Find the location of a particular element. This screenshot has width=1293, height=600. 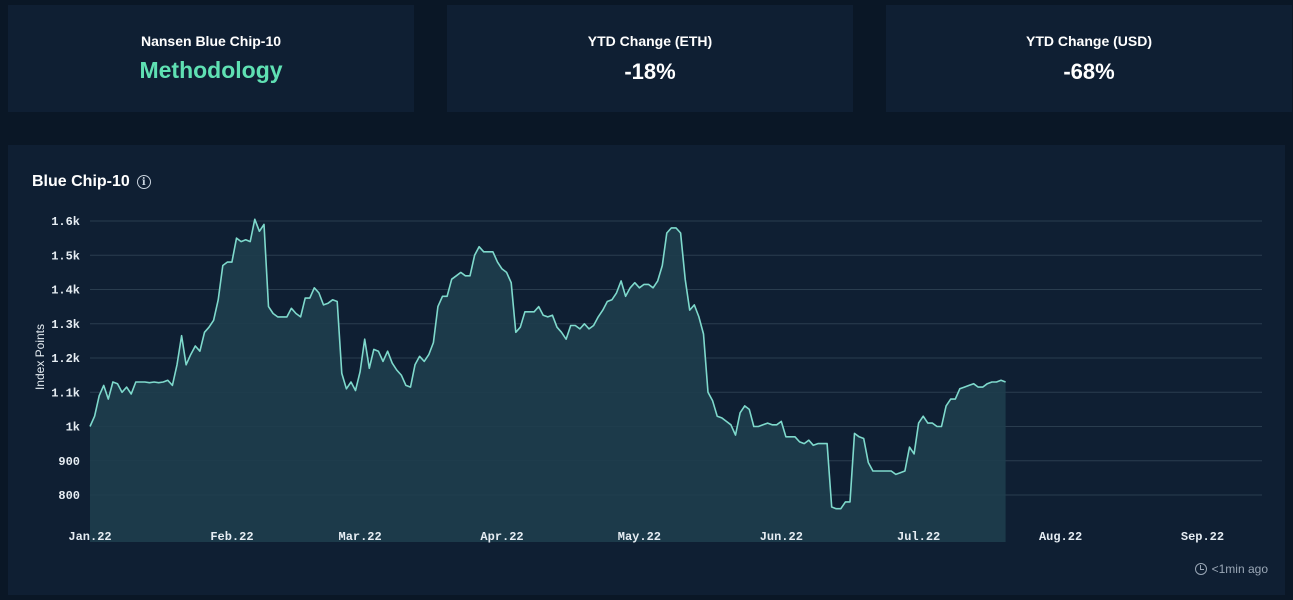

methodology-card: Nansen Blue Chip-10 Methodology is located at coordinates (211, 58).